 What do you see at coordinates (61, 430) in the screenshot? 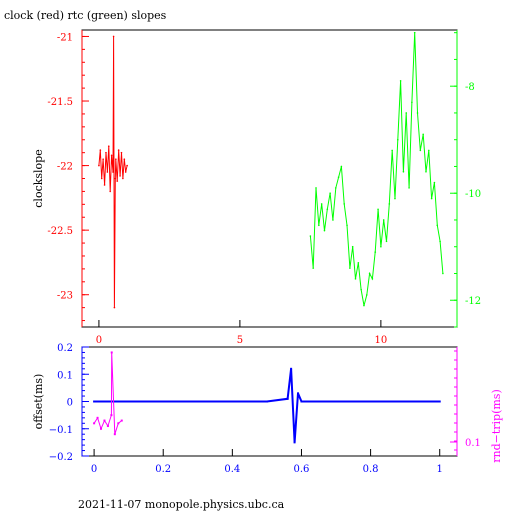
I see `left-tick-label: −0.1` at bounding box center [61, 430].